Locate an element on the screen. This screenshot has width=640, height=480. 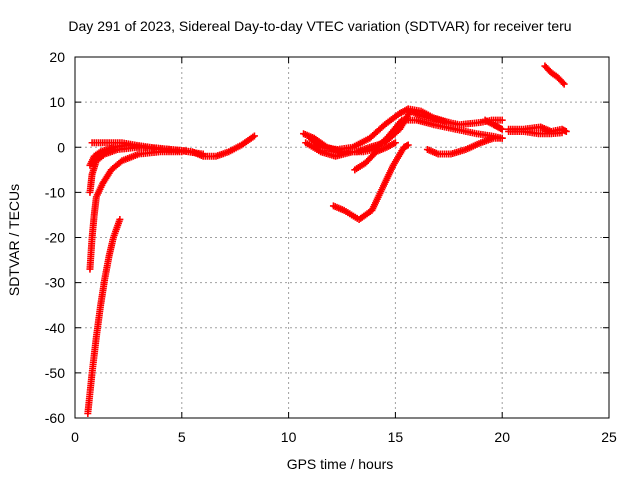
x-axis-label: GPS time / hours is located at coordinates (340, 464).